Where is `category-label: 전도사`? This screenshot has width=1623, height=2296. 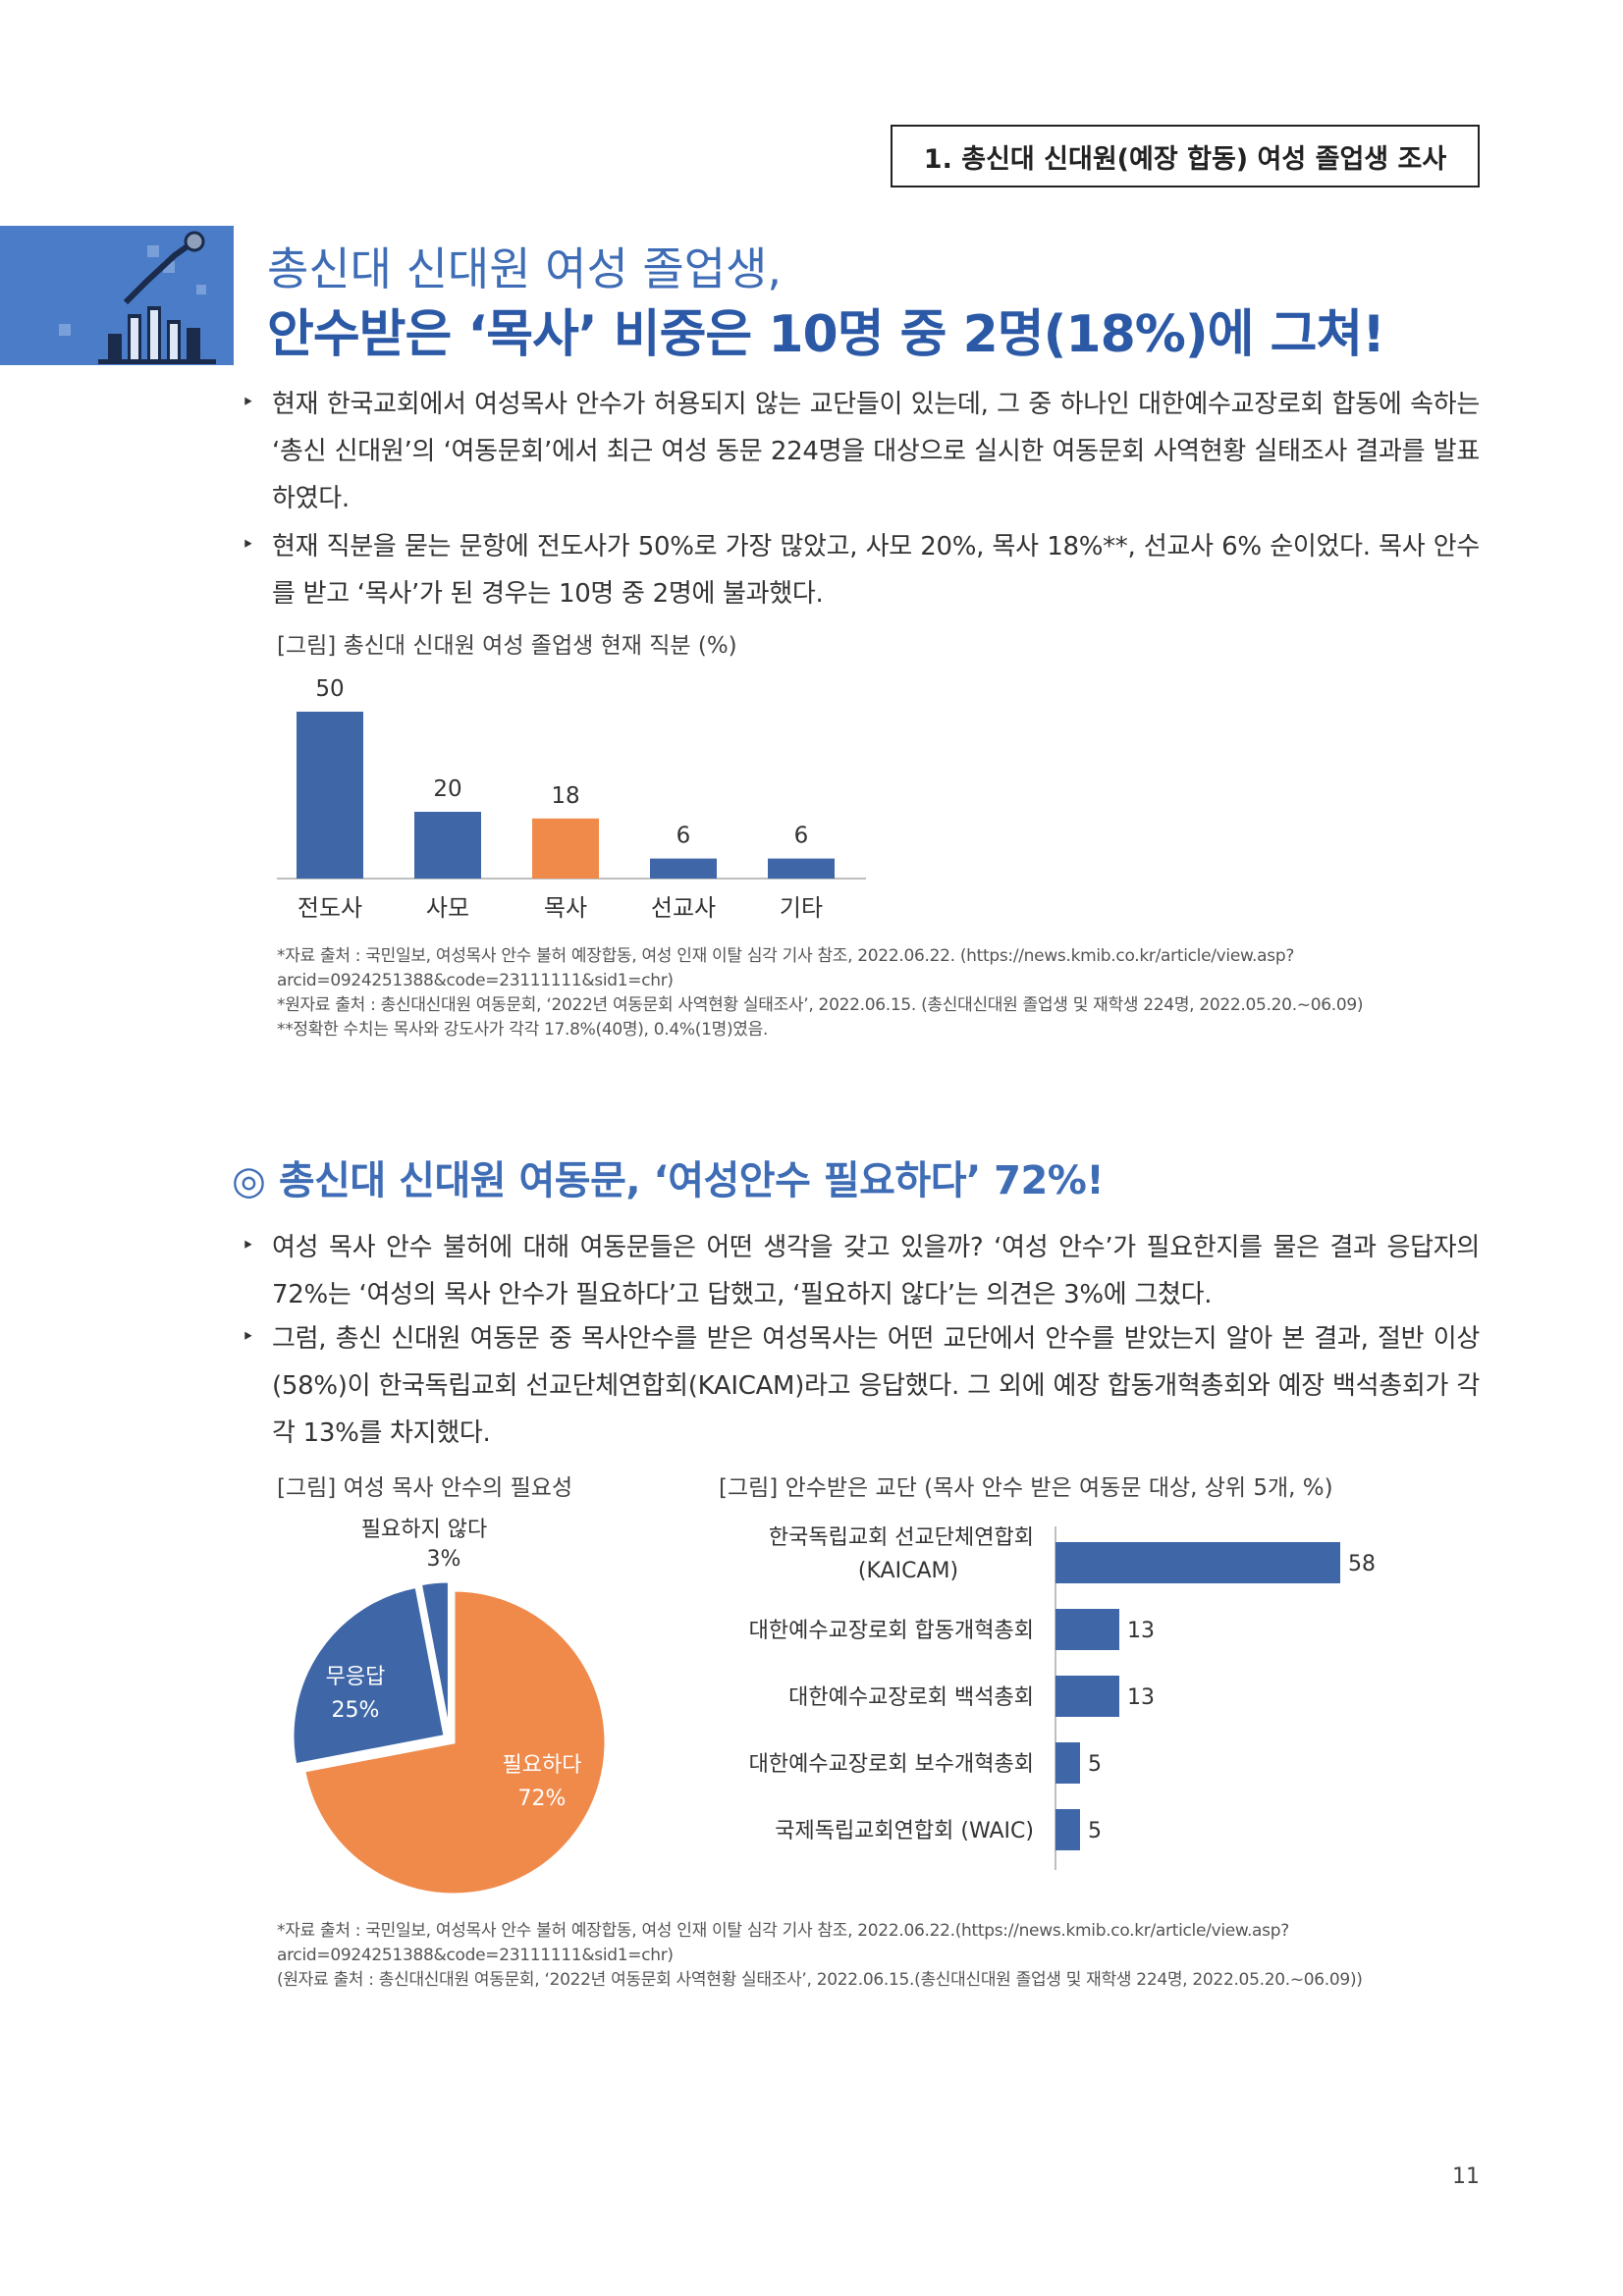 category-label: 전도사 is located at coordinates (330, 908).